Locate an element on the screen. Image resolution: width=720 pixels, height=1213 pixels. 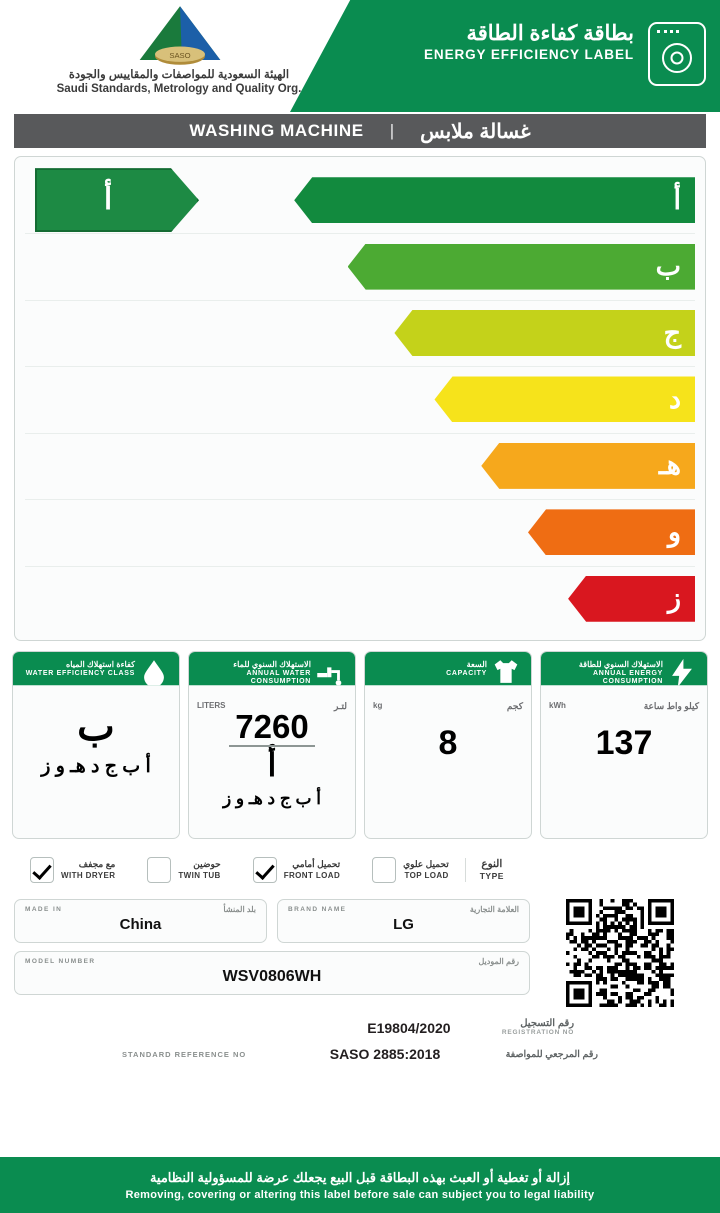
panel-header: السعة CAPACITY is located at coordinates (448, 669).